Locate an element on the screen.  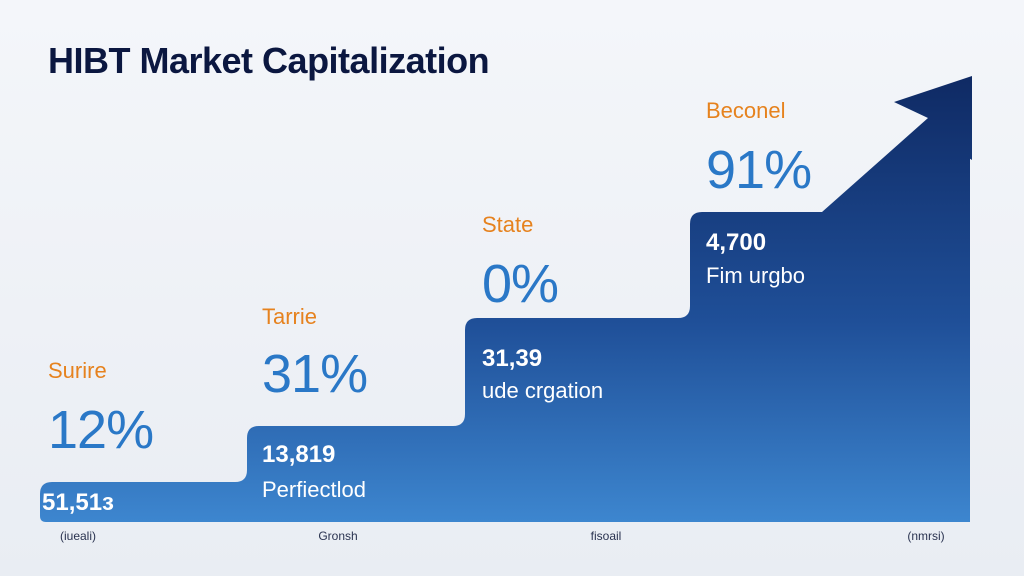
stage-description-3: ude crgation is located at coordinates (542, 390).